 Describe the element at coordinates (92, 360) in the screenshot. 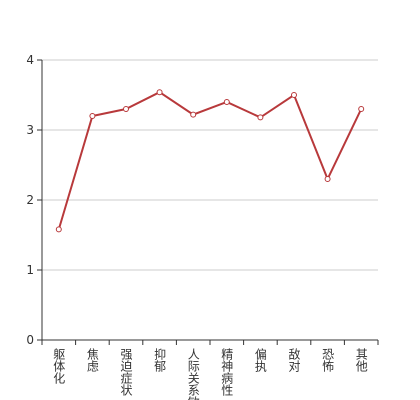

I see `x-tick-label: 焦虑` at that location.